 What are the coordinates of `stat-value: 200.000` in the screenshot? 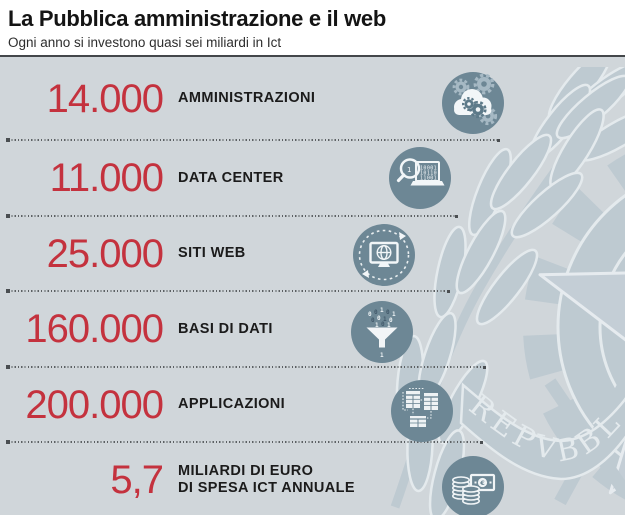 It's located at (94, 404).